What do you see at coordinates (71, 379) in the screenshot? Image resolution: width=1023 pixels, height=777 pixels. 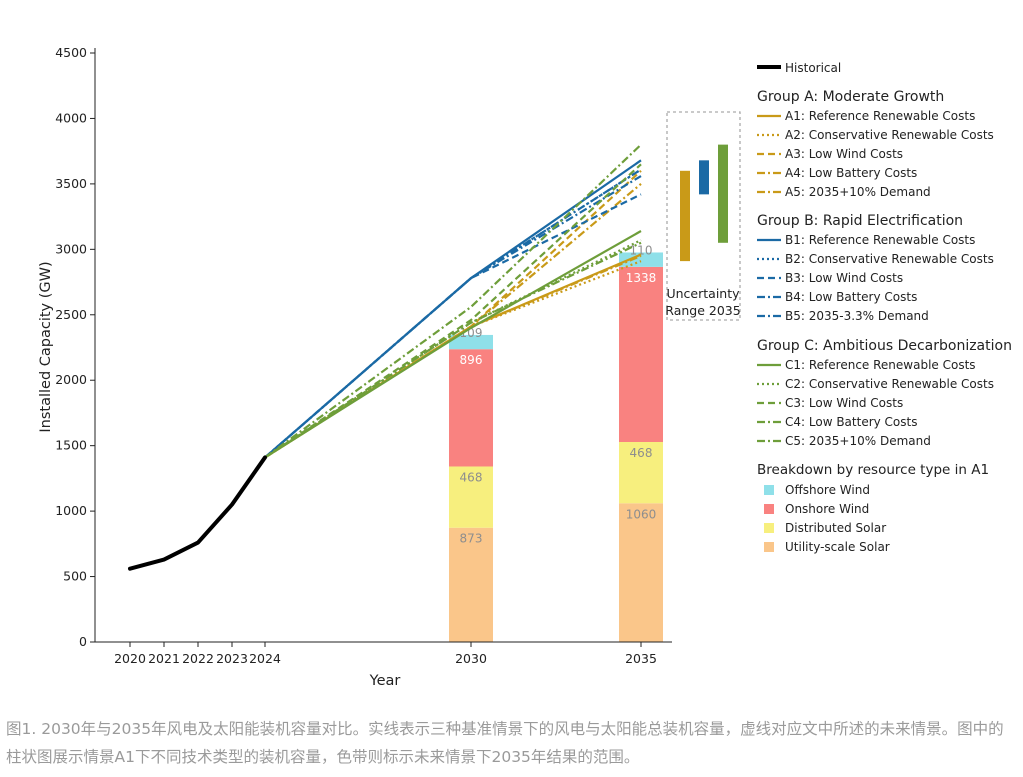 I see `y-tick-label-2000: 2000` at bounding box center [71, 379].